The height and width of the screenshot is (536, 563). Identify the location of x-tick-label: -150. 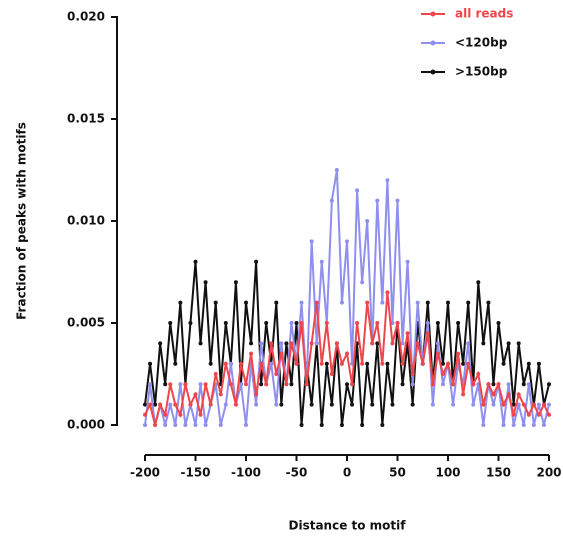
(195, 473).